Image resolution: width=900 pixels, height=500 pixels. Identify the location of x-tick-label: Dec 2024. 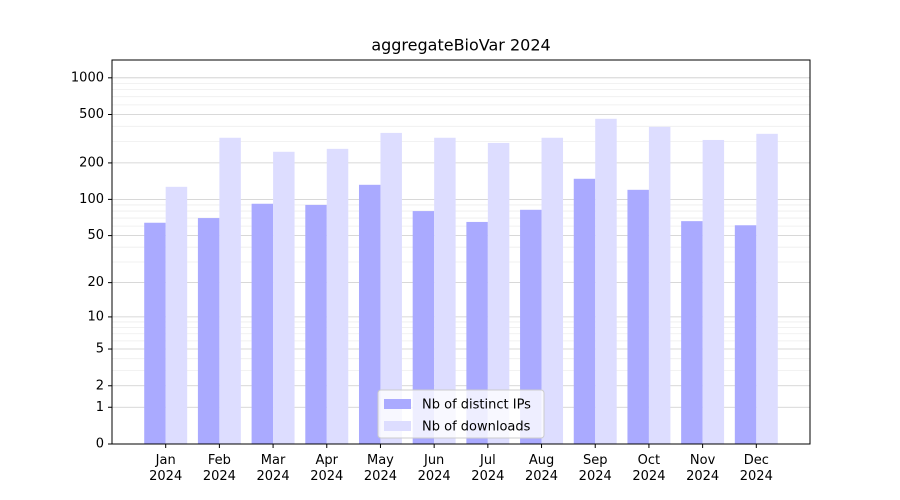
(756, 468).